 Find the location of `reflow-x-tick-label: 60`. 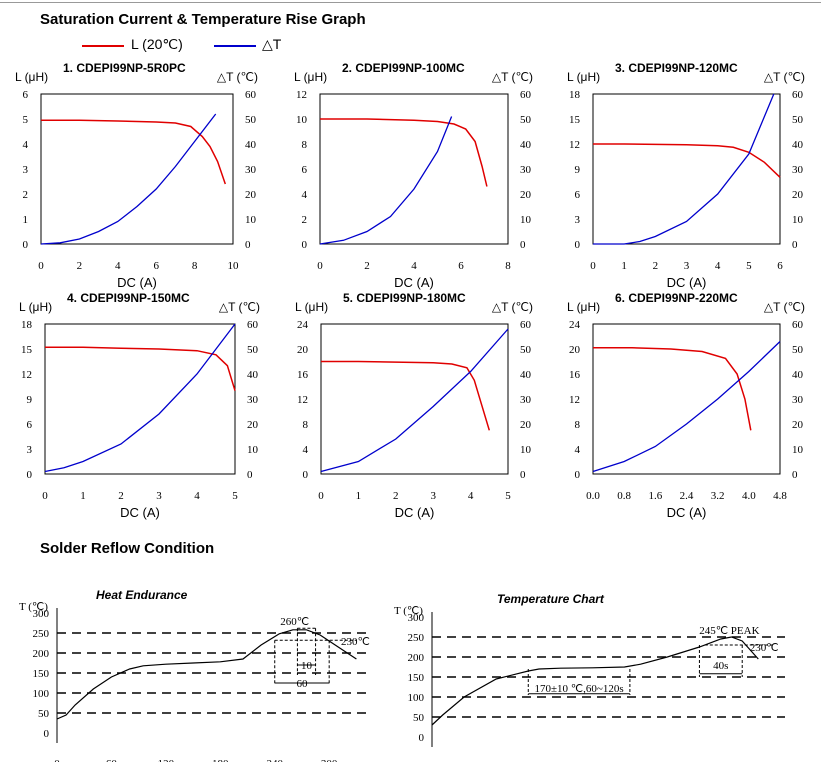

reflow-x-tick-label: 60 is located at coordinates (112, 760).